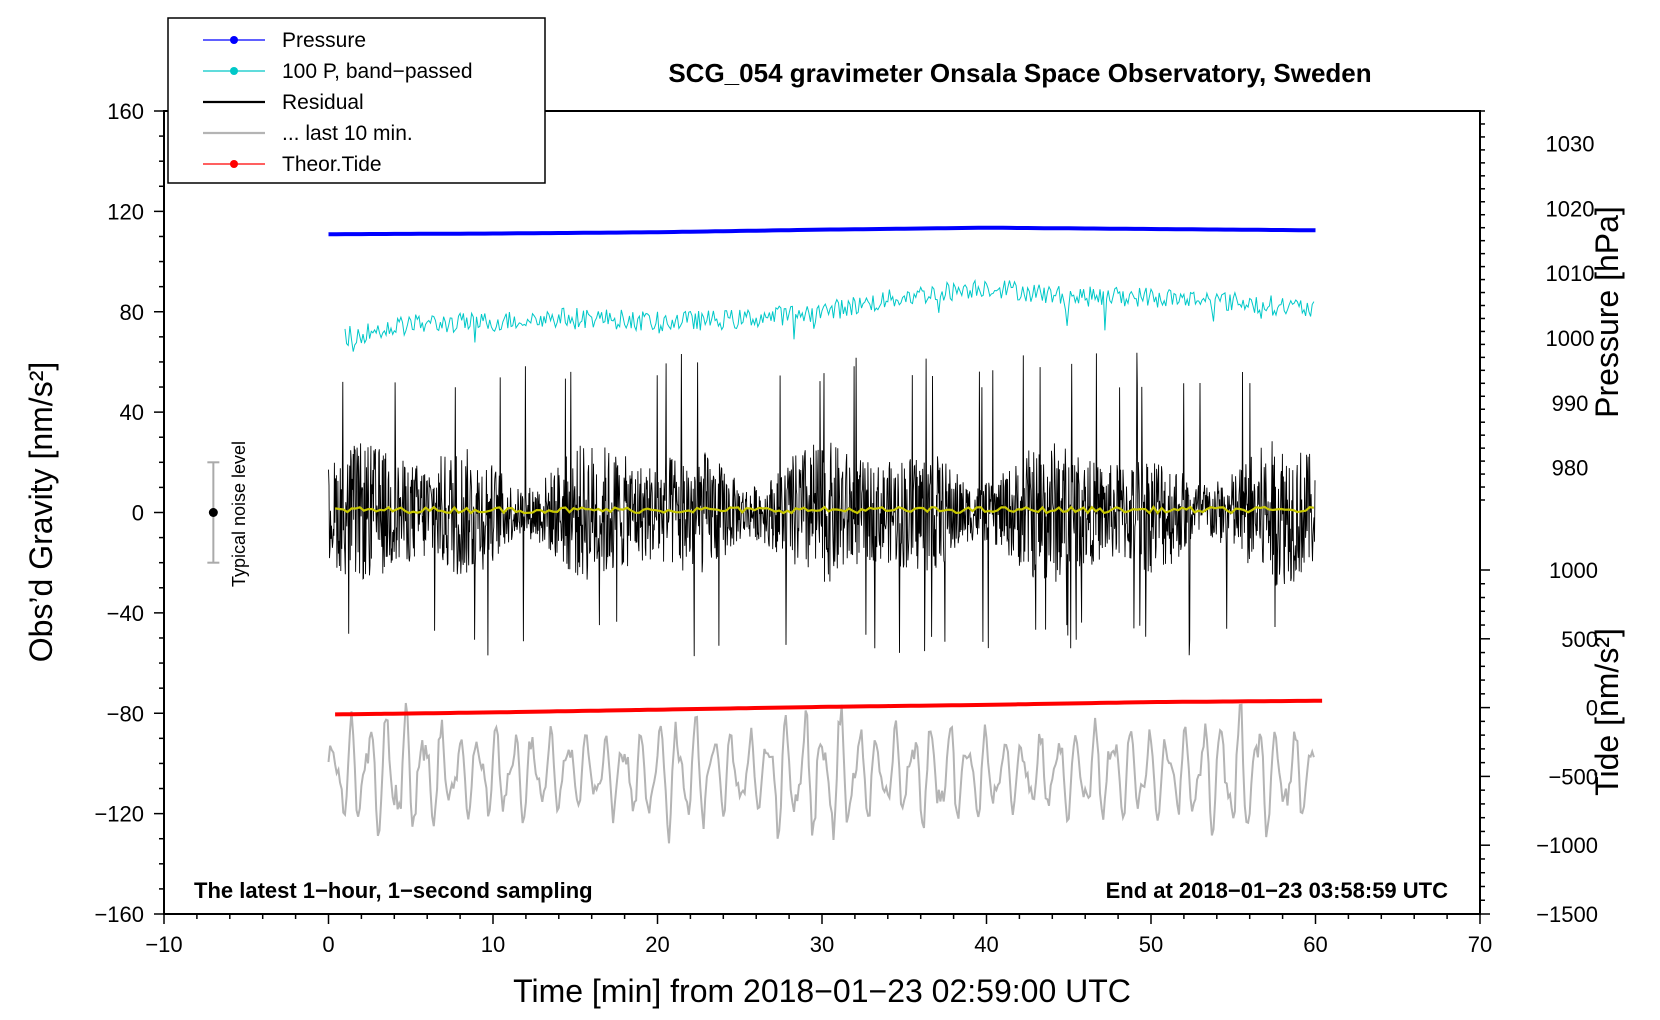 This screenshot has width=1660, height=1020. I want to click on x-tick-label: 10, so click(493, 944).